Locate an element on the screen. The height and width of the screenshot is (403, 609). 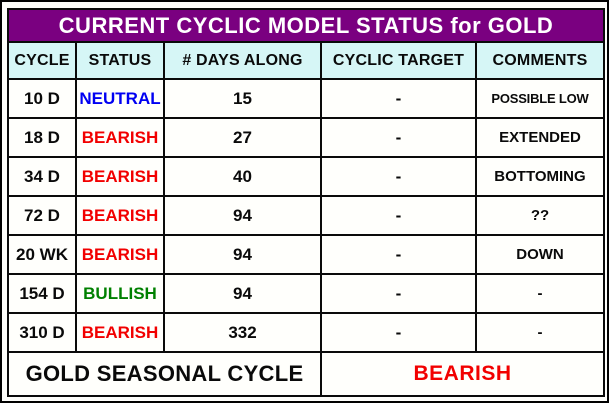
days-along-cell: 332 is located at coordinates (243, 333).